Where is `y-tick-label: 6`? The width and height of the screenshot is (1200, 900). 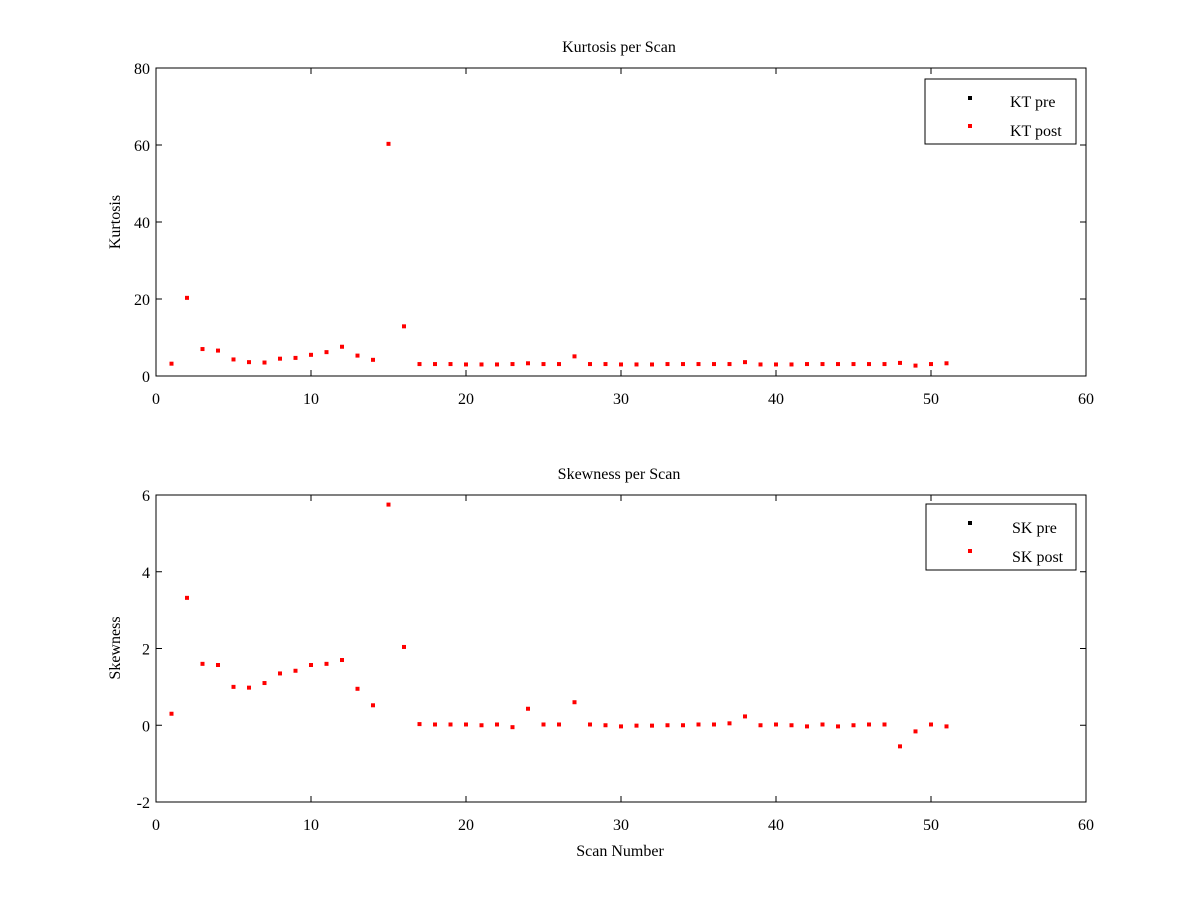 y-tick-label: 6 is located at coordinates (146, 496).